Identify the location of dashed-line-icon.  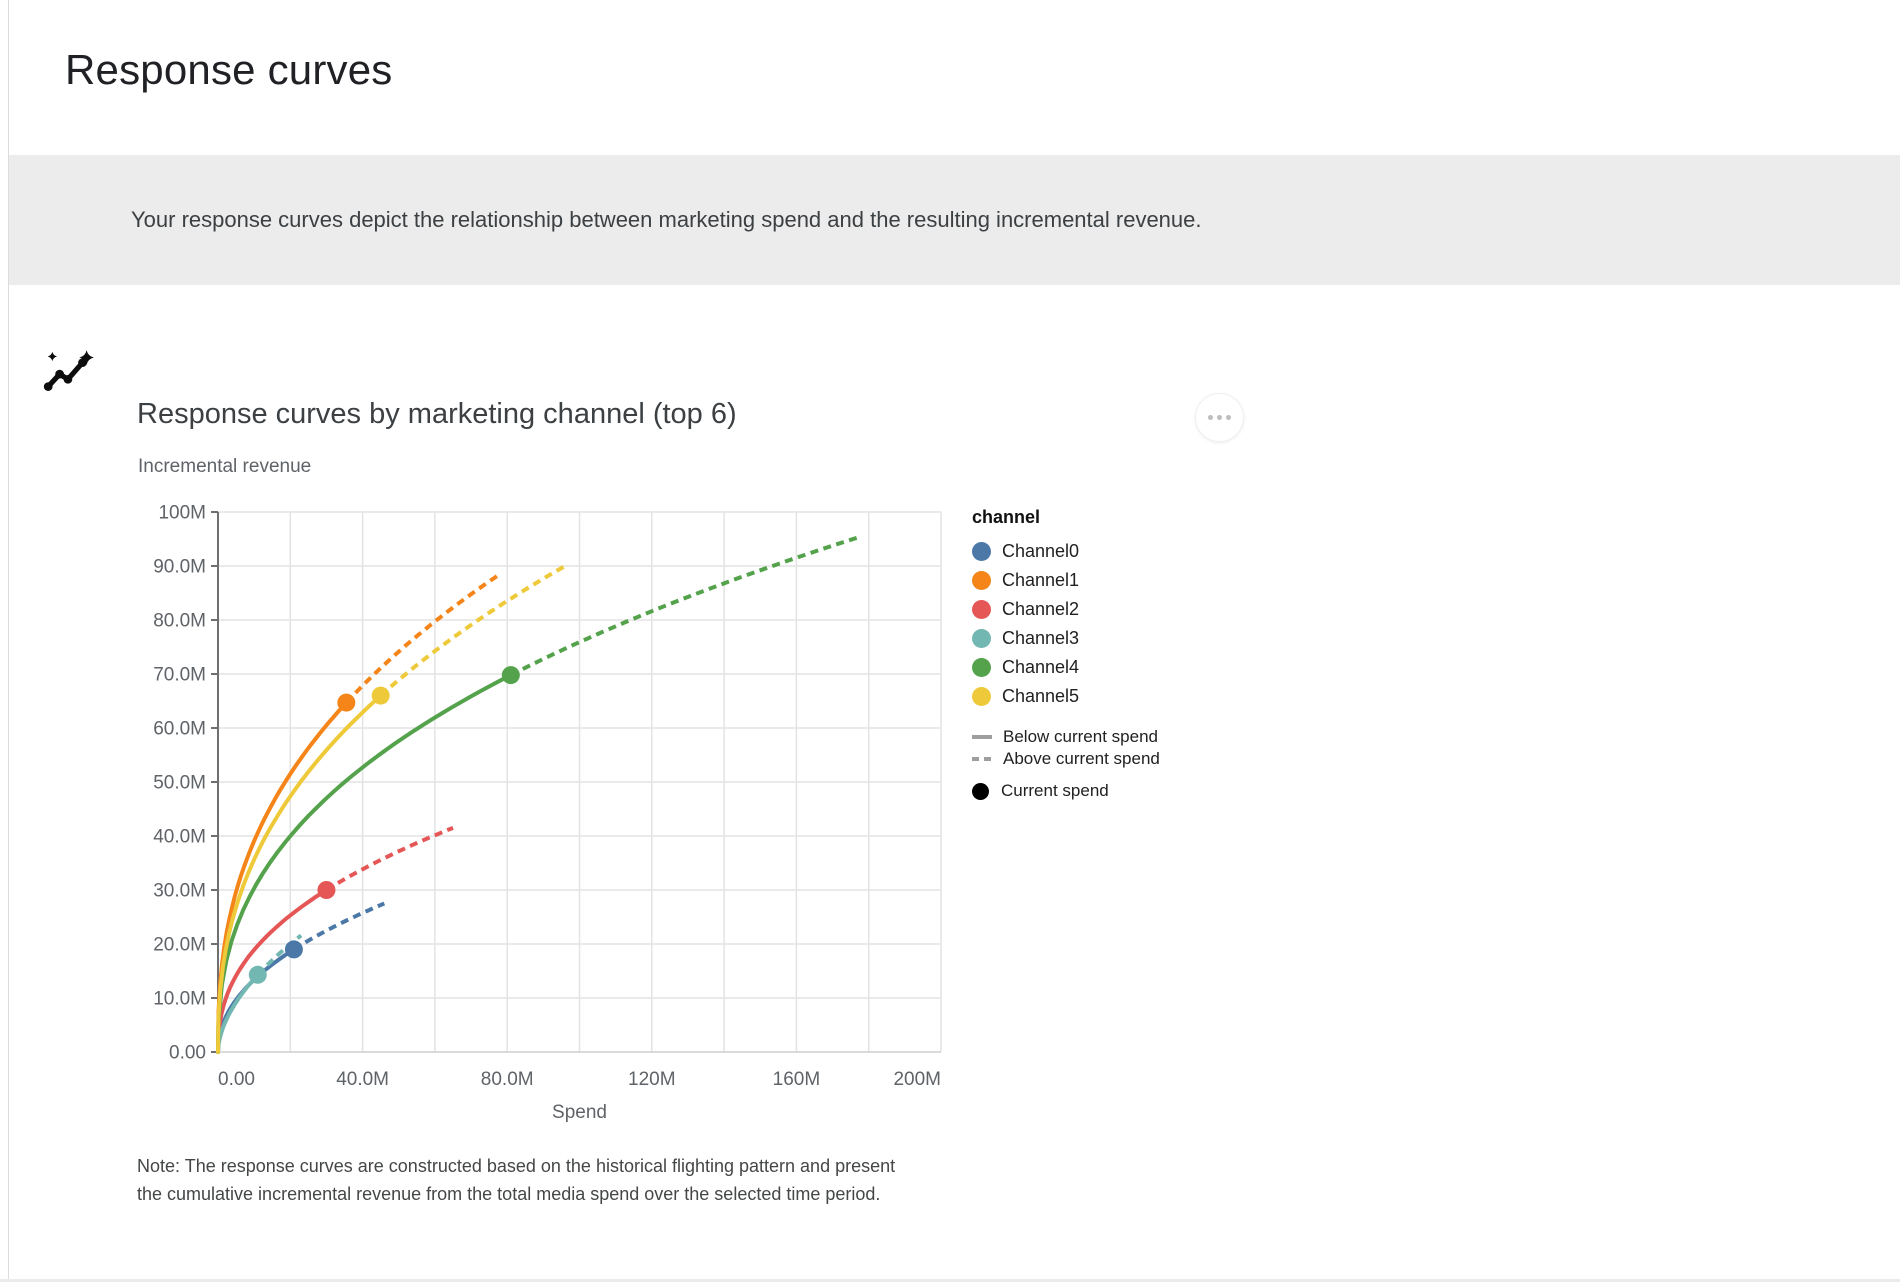
(982, 759).